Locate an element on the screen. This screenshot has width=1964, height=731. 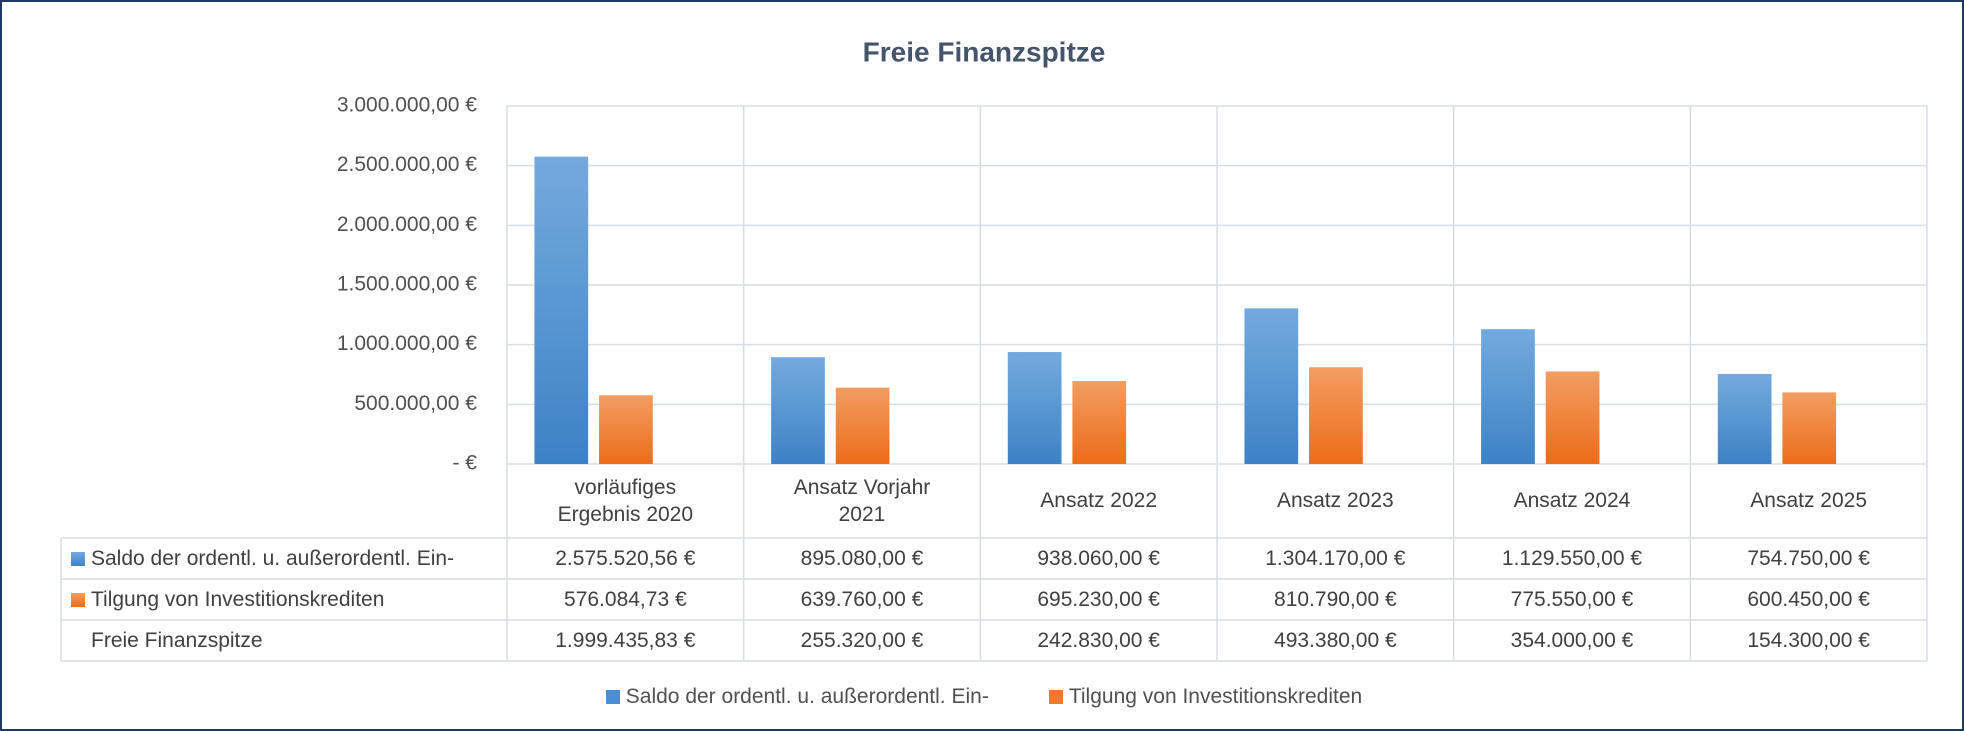
category-text: Ansatz 2022 is located at coordinates (1099, 501).